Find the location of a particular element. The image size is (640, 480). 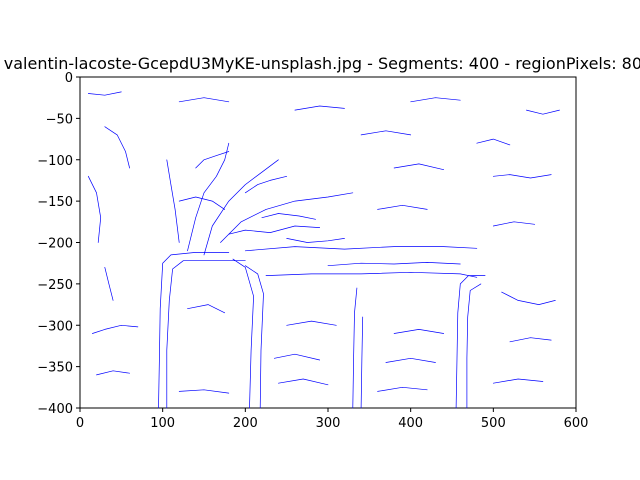

y-axis: 0 −50 −100 −150 −200 −250 −300 −350 −400 is located at coordinates (58, 244).